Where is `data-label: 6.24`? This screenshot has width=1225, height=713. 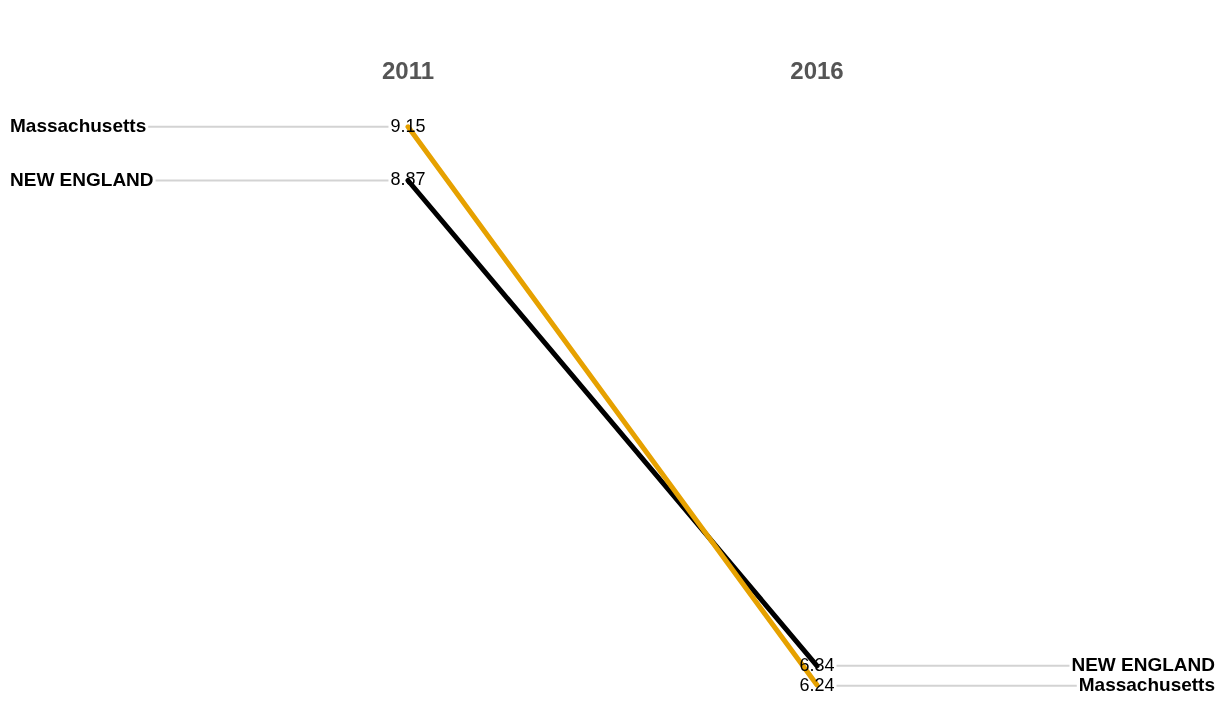
data-label: 6.24 is located at coordinates (817, 684).